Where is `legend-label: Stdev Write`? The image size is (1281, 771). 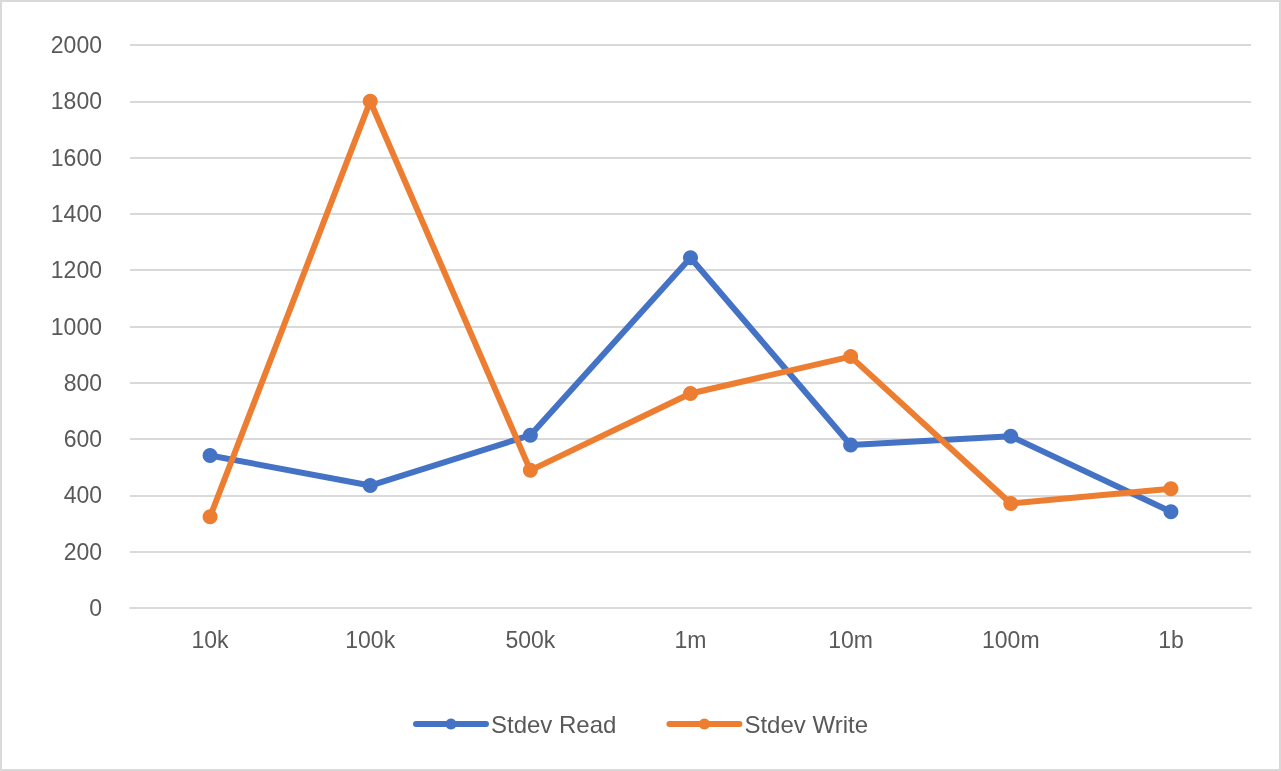
legend-label: Stdev Write is located at coordinates (806, 724).